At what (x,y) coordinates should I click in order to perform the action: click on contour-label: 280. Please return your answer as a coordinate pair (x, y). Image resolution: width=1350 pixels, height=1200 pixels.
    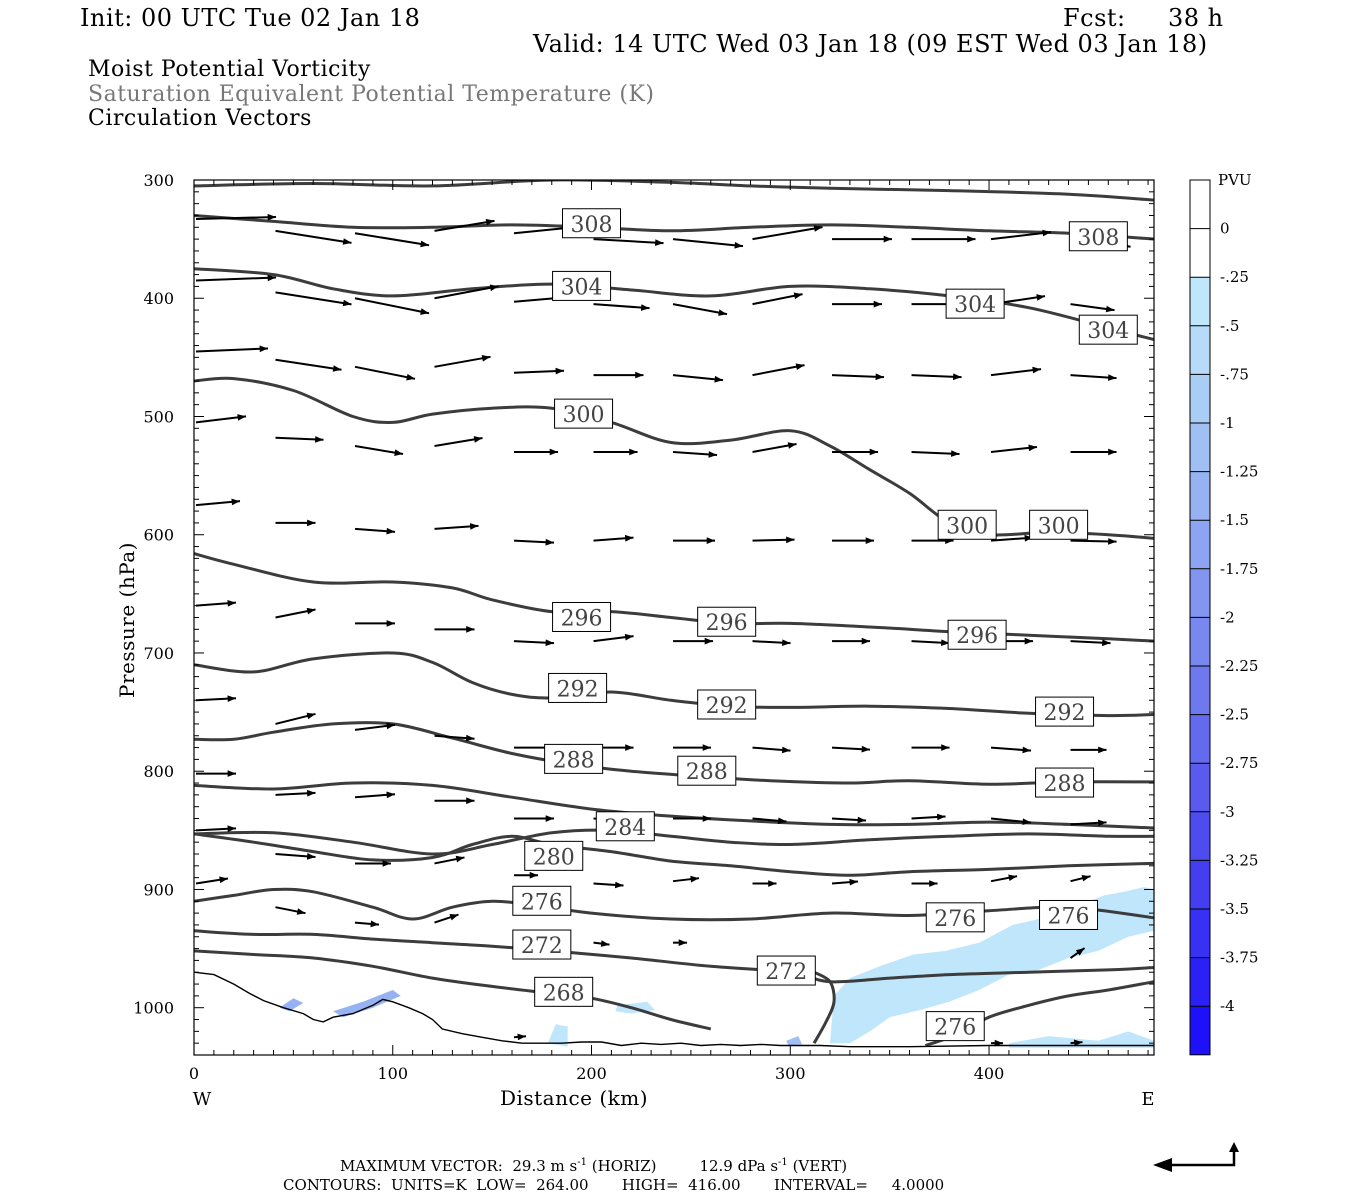
    Looking at the image, I should click on (554, 855).